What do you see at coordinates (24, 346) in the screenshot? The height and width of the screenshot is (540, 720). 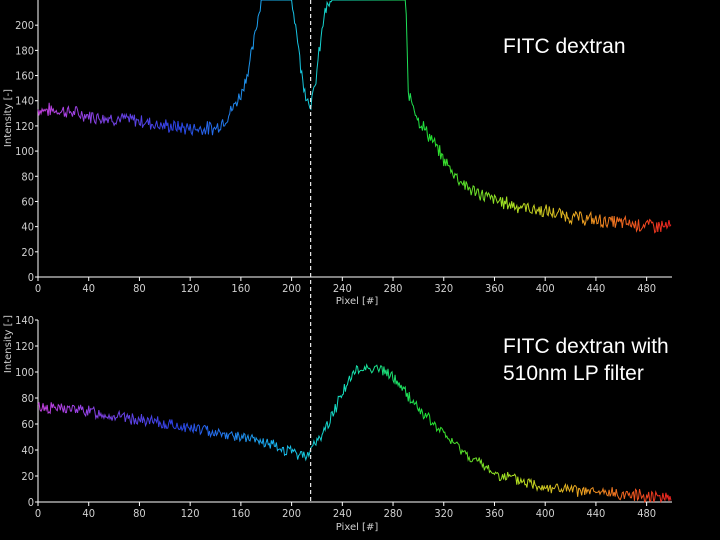 I see `chart-2-y-tick-label: 120` at bounding box center [24, 346].